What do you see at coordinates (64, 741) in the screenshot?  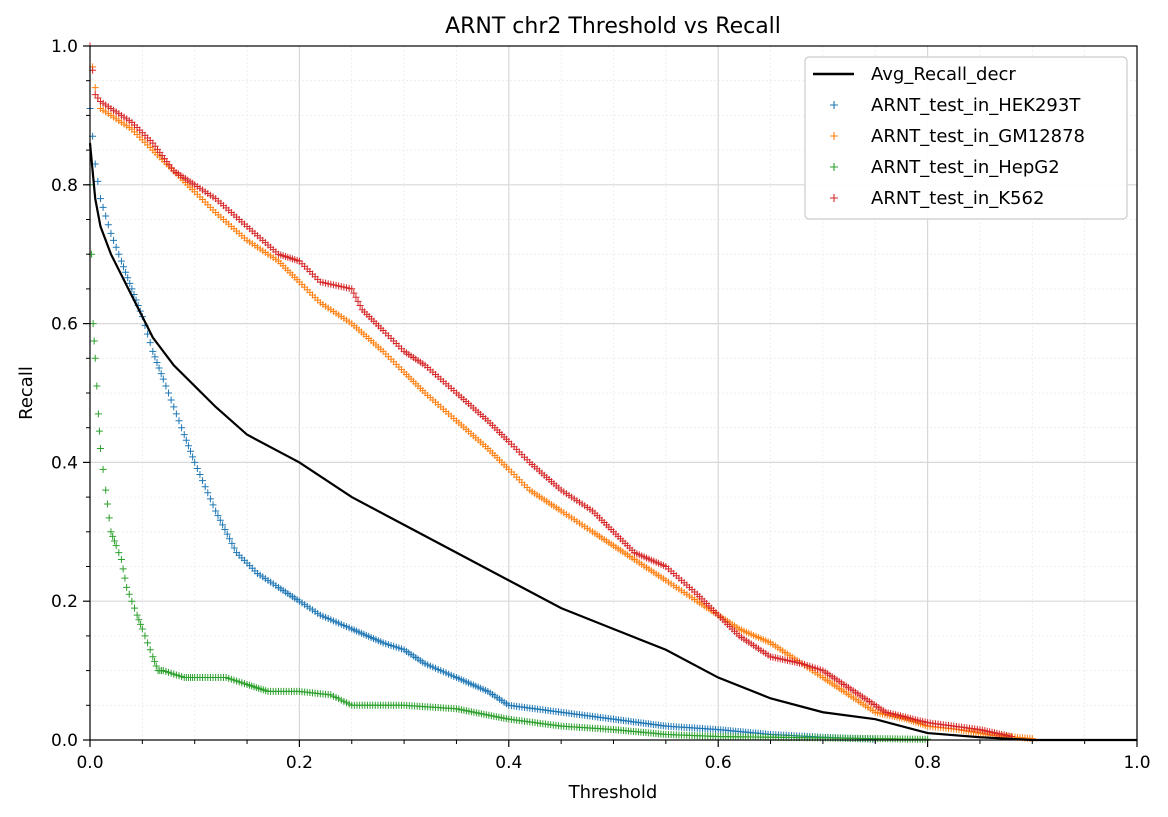 I see `y-tick-label: 0.0` at bounding box center [64, 741].